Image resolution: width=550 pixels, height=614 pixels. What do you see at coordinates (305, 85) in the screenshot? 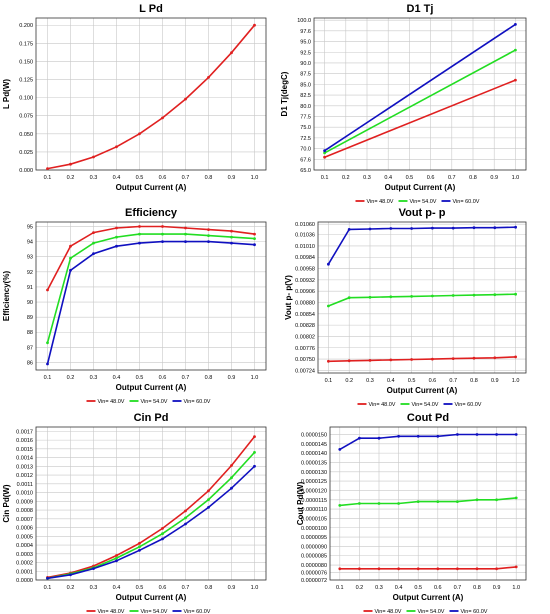
I see `y-tick-label: 85.0` at bounding box center [305, 85].